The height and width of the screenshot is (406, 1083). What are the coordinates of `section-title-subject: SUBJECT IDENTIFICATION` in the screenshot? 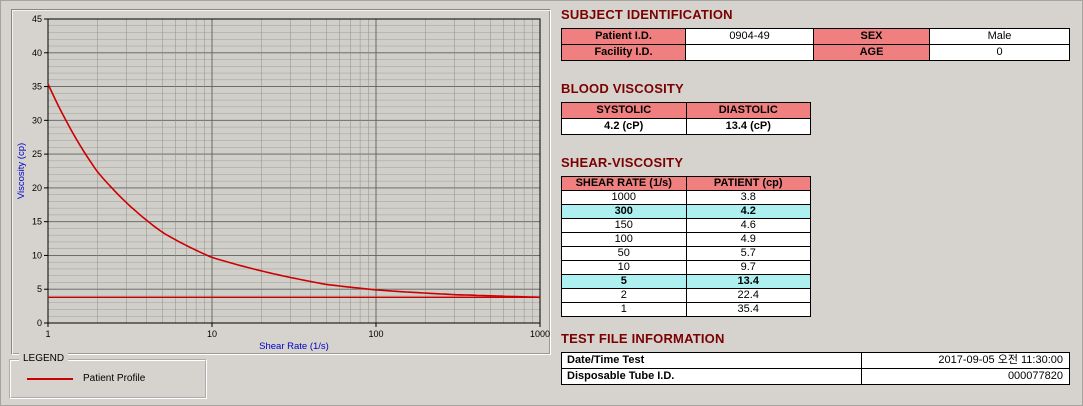 It's located at (647, 14).